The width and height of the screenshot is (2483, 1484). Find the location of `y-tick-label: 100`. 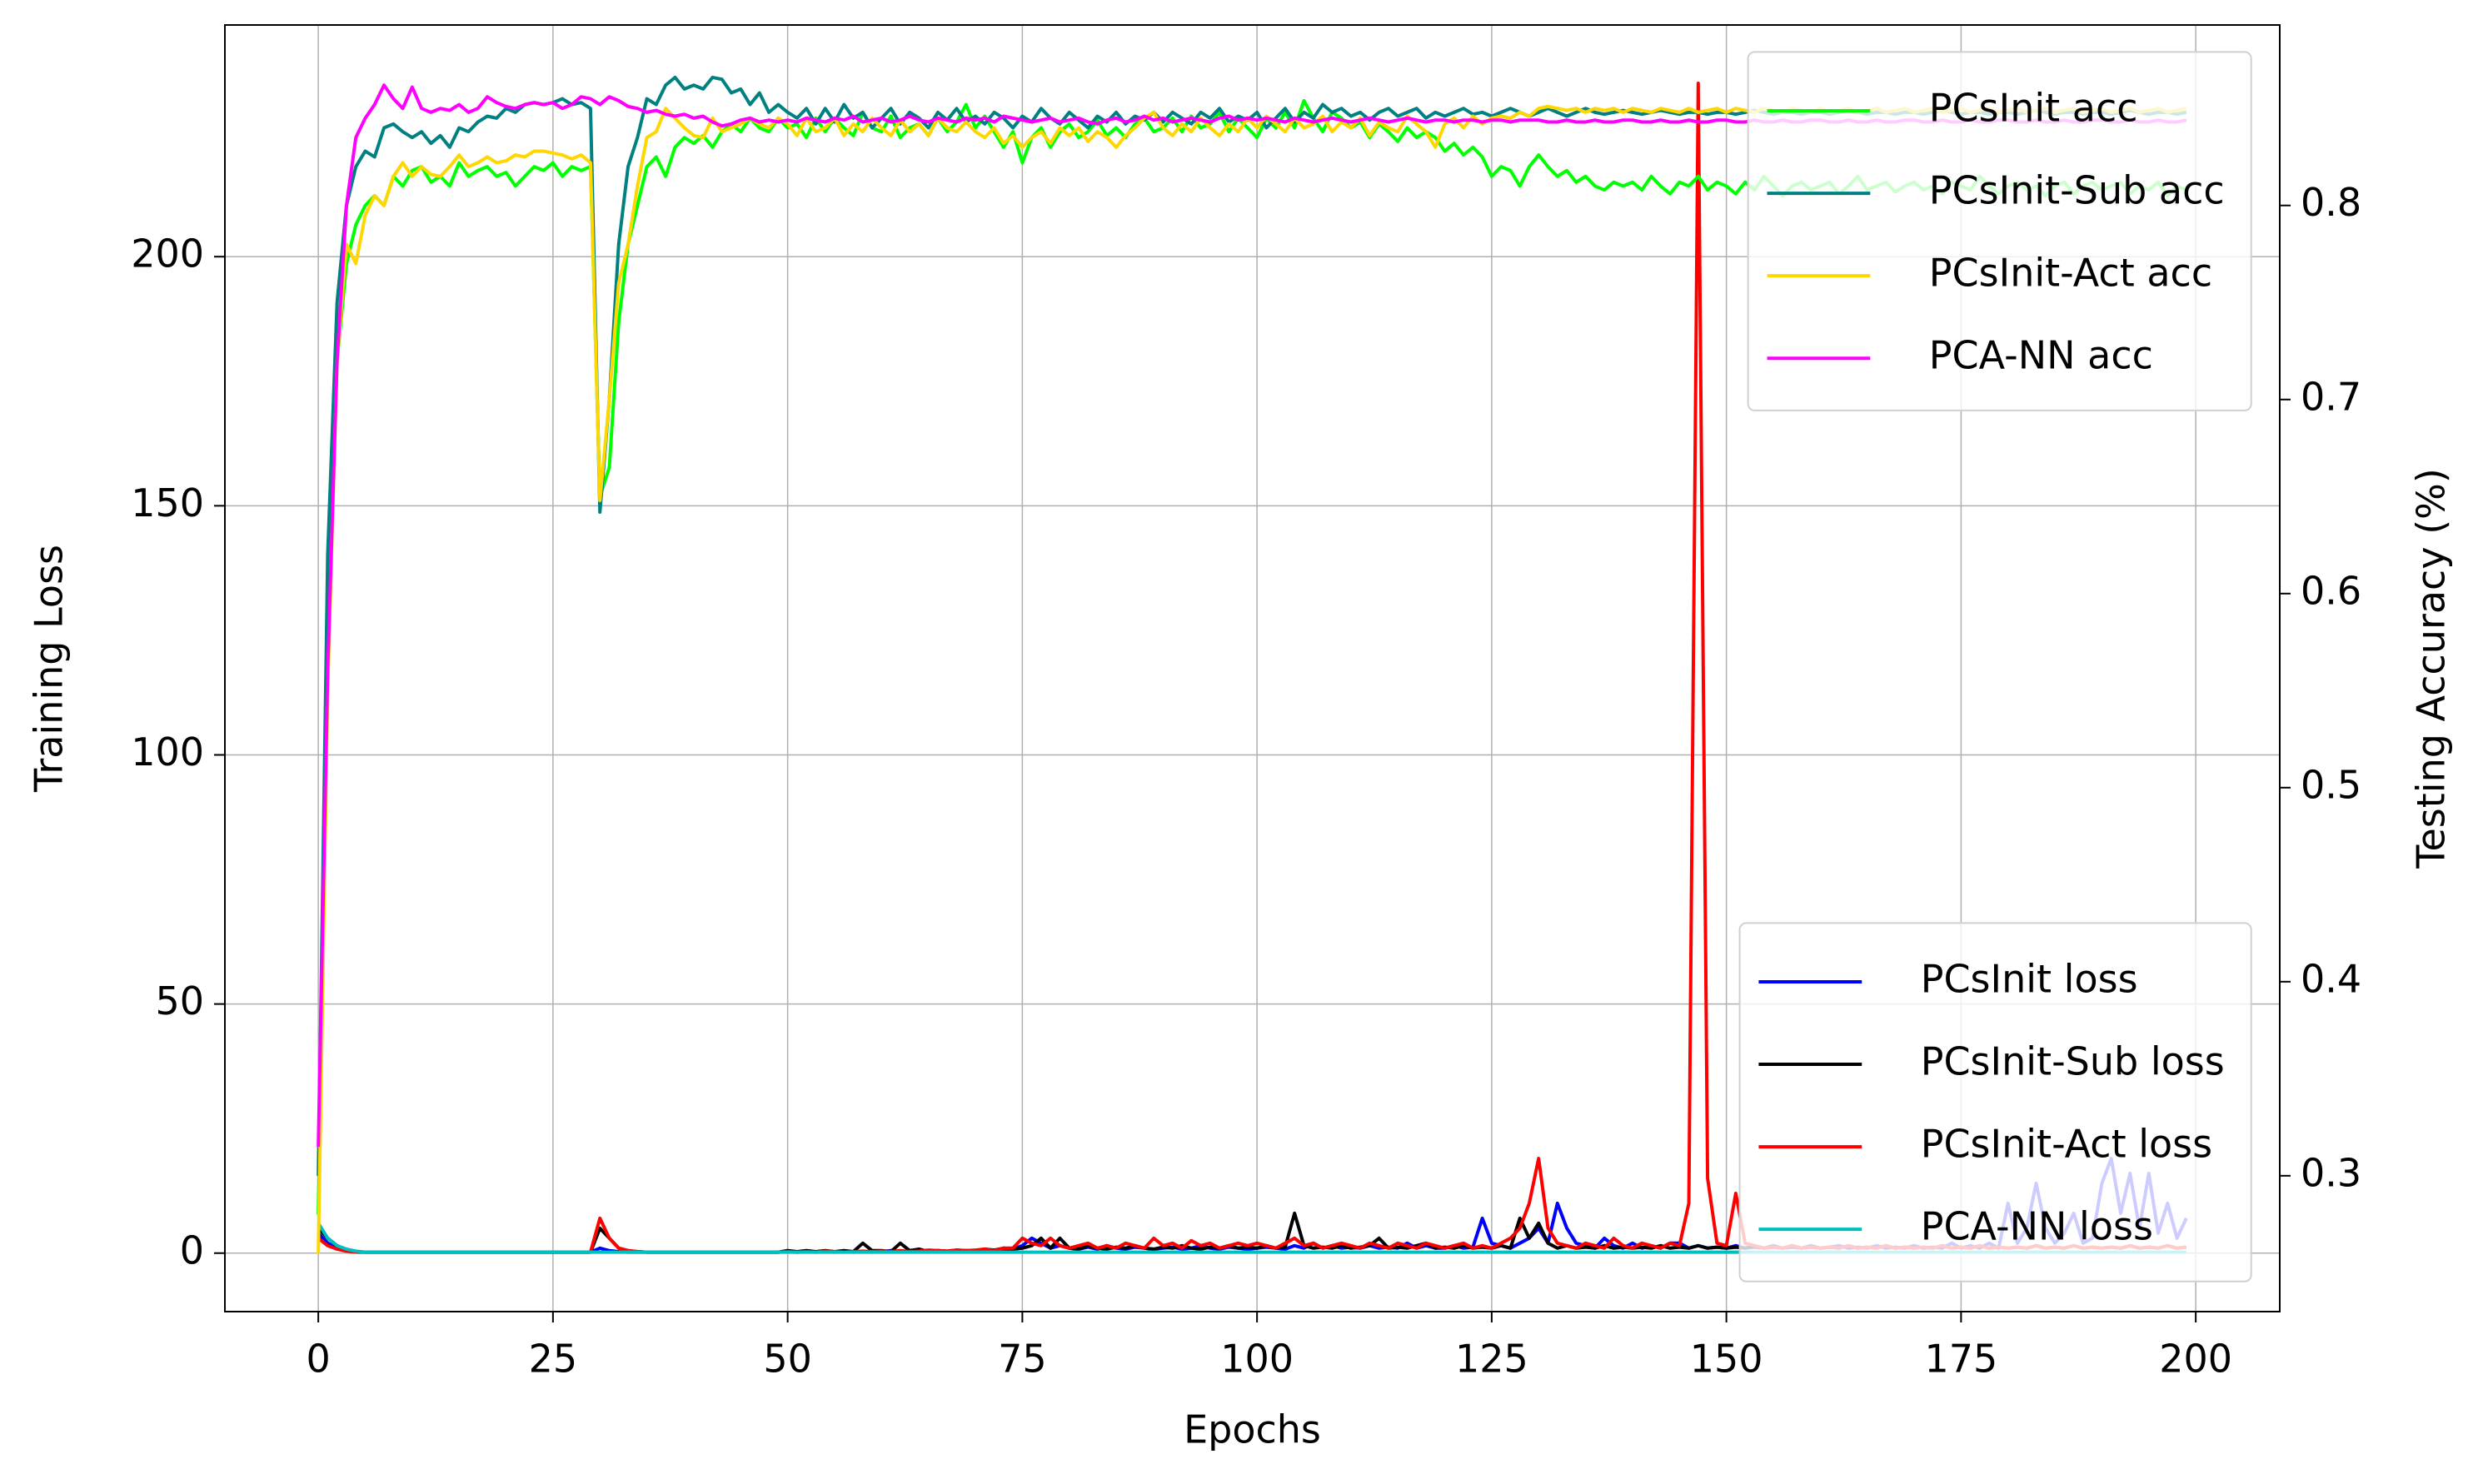

y-tick-label: 100 is located at coordinates (167, 752).